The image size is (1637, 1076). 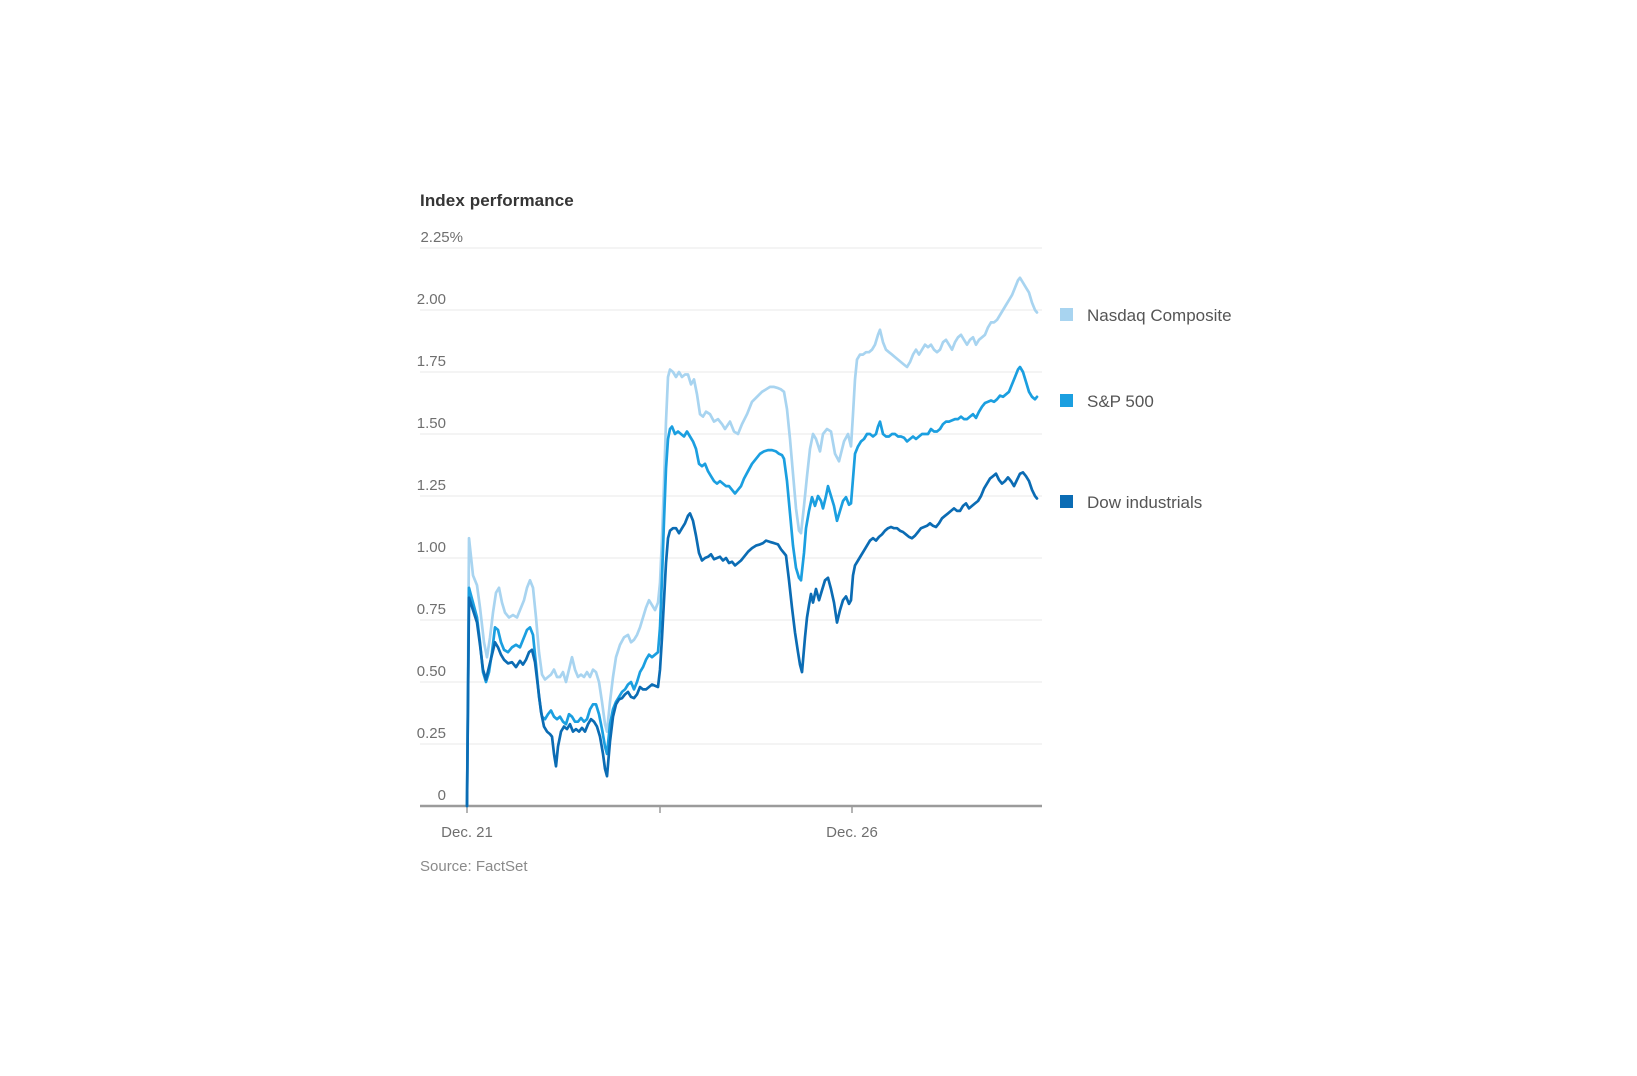 I want to click on y-tick-label: 1.00, so click(x=431, y=547).